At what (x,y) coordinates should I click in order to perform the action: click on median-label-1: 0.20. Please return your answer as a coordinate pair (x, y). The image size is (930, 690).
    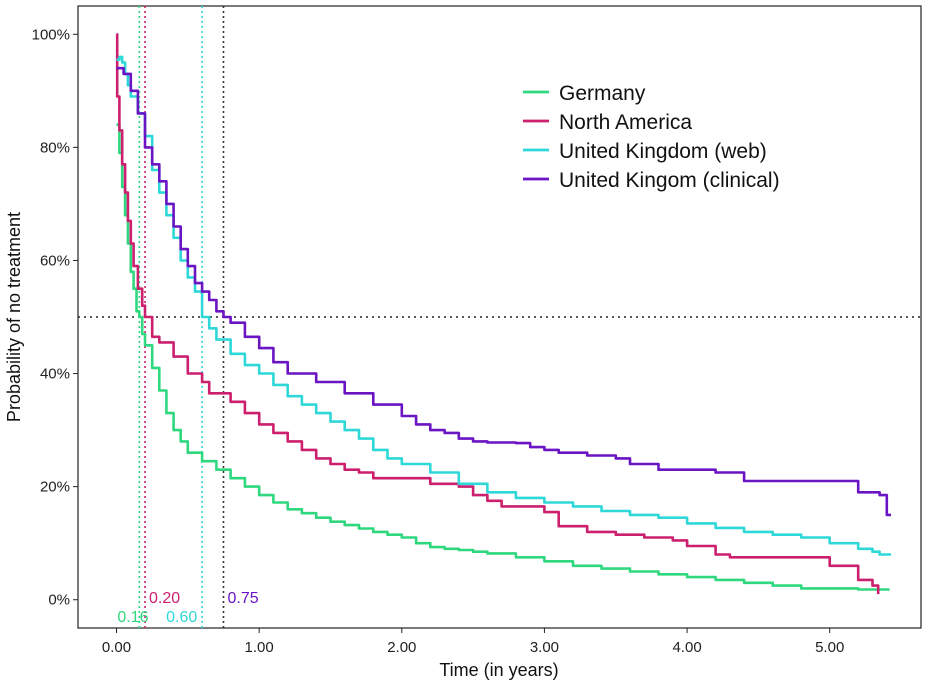
    Looking at the image, I should click on (164, 598).